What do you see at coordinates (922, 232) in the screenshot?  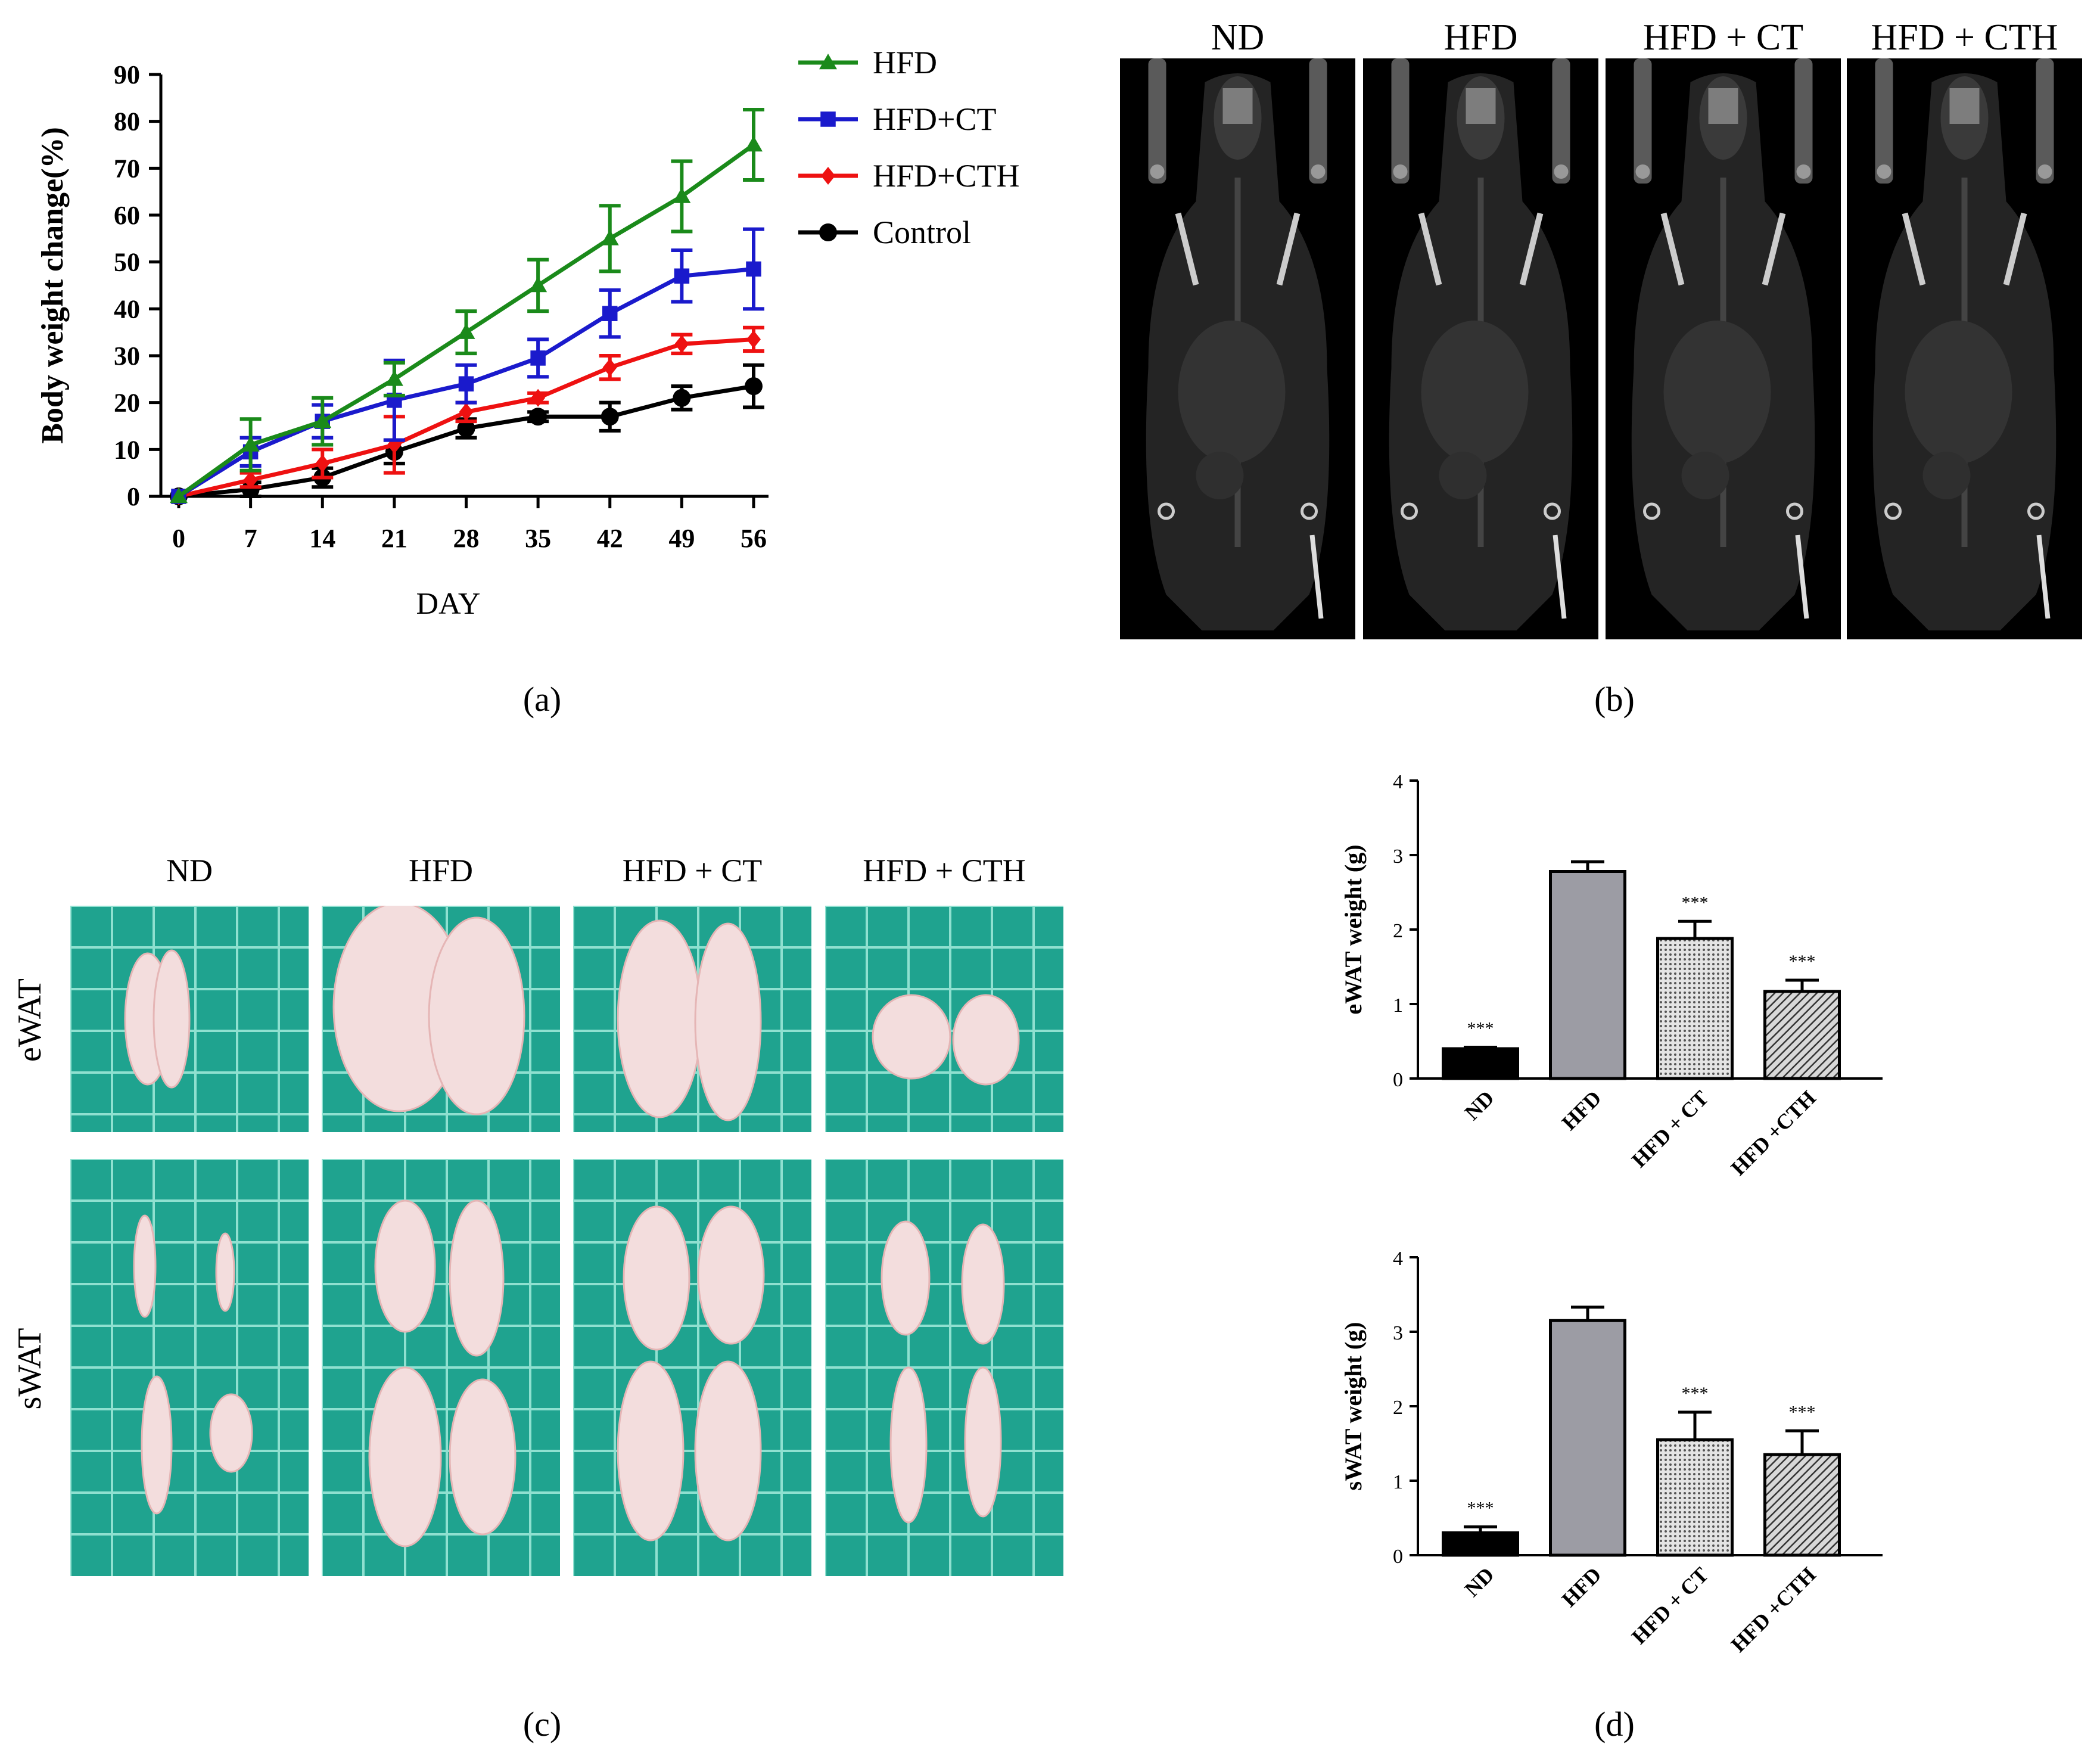 I see `legend-label: Control` at bounding box center [922, 232].